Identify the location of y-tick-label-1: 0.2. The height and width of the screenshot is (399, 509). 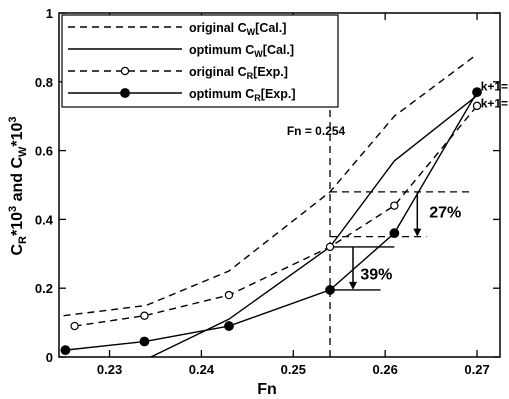
(44, 288).